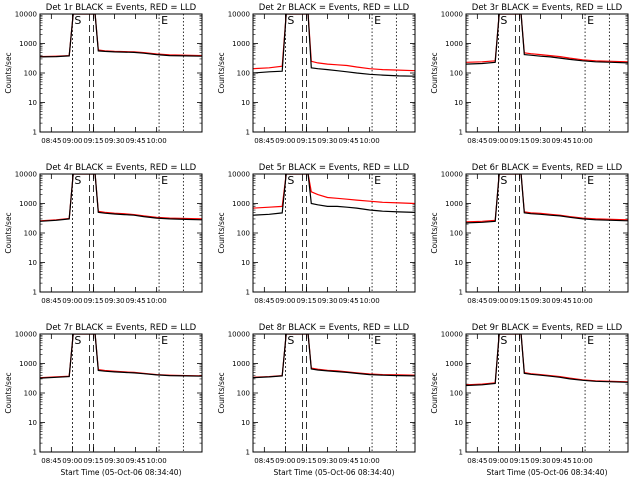 The image size is (640, 480). I want to click on chart-title: Det 9r BLACK = Events, RED = LLD, so click(547, 328).